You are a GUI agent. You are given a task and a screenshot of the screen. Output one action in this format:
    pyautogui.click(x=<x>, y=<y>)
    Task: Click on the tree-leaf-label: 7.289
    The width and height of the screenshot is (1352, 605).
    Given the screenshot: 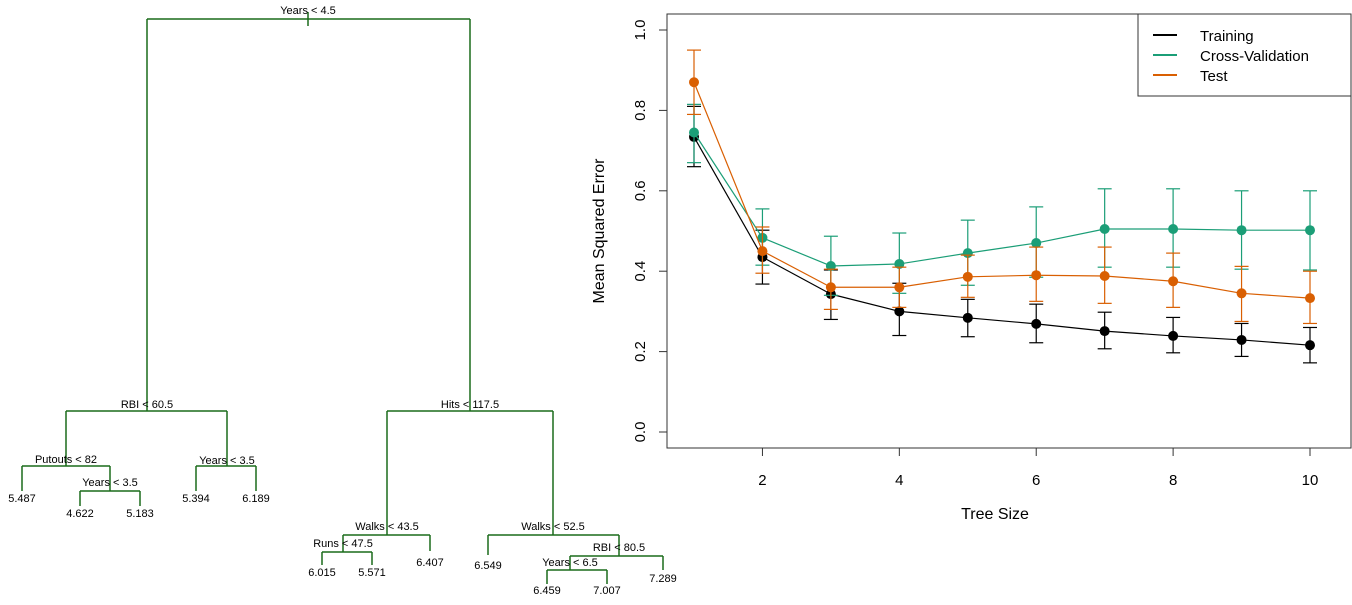 What is the action you would take?
    pyautogui.click(x=663, y=579)
    